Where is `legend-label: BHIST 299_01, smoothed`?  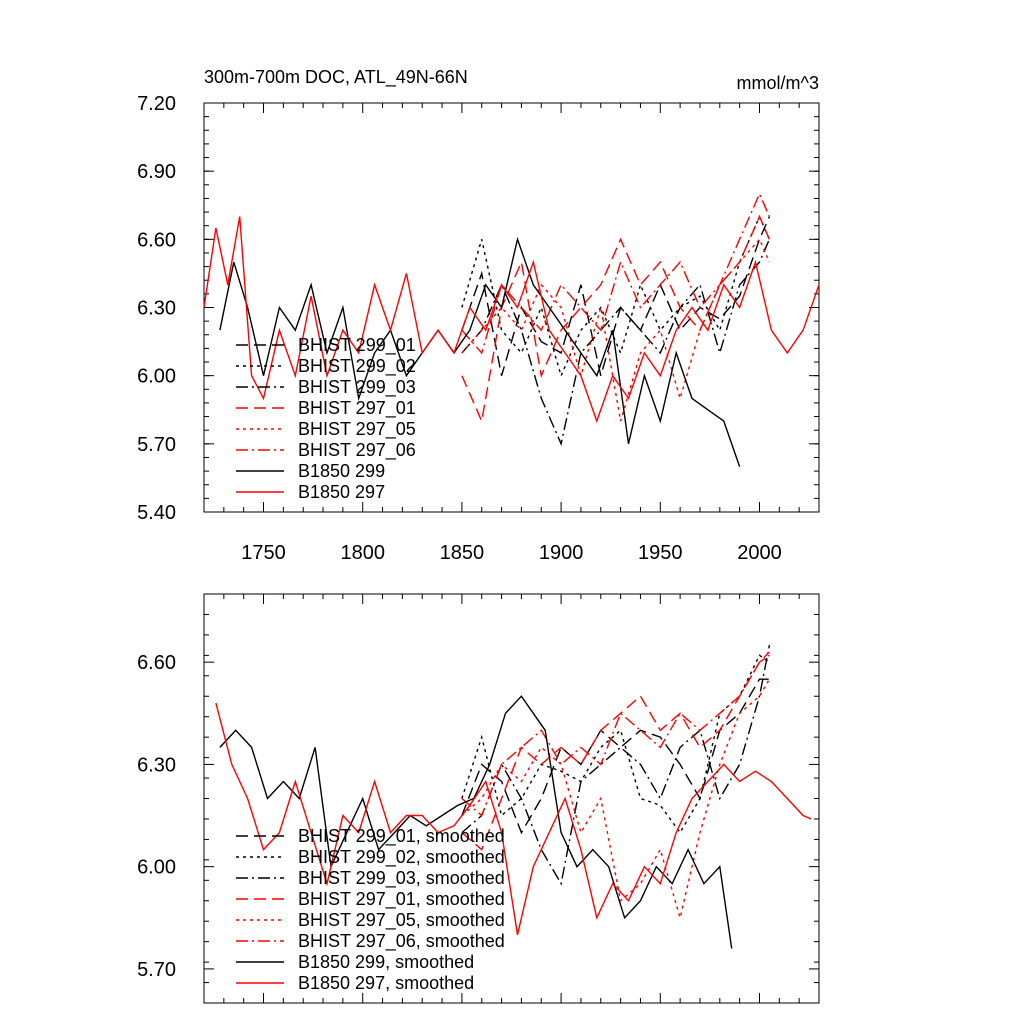 legend-label: BHIST 299_01, smoothed is located at coordinates (401, 836).